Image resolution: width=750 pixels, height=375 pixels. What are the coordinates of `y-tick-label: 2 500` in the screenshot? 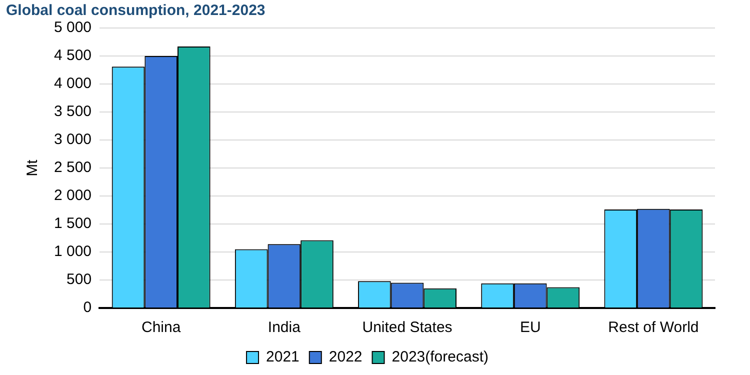 It's located at (73, 167).